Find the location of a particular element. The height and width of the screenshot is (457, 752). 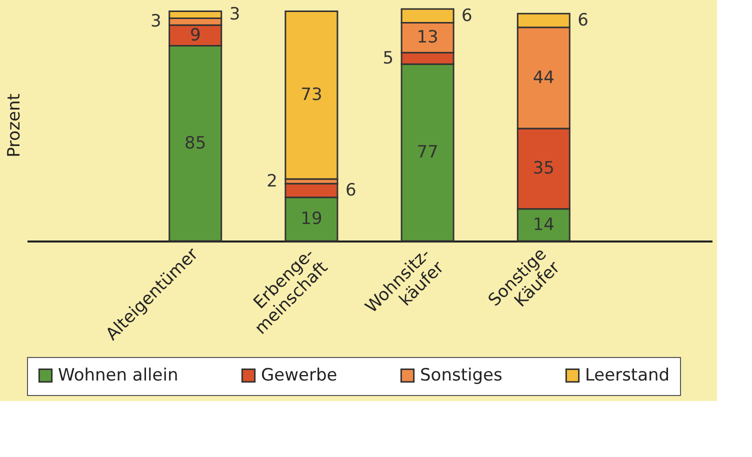

y-axis-title: Prozent is located at coordinates (14, 125).